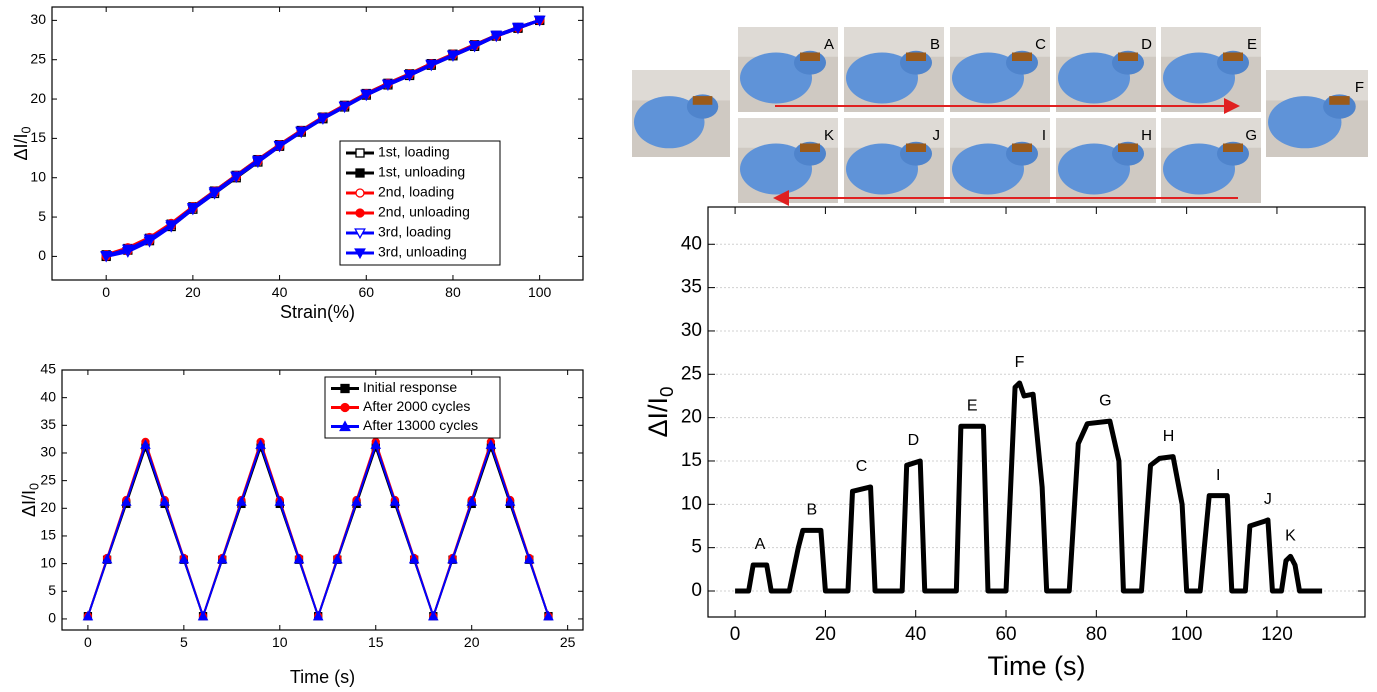 This screenshot has height=692, width=1377. Describe the element at coordinates (691, 243) in the screenshot. I see `y-tick-label: 40` at that location.